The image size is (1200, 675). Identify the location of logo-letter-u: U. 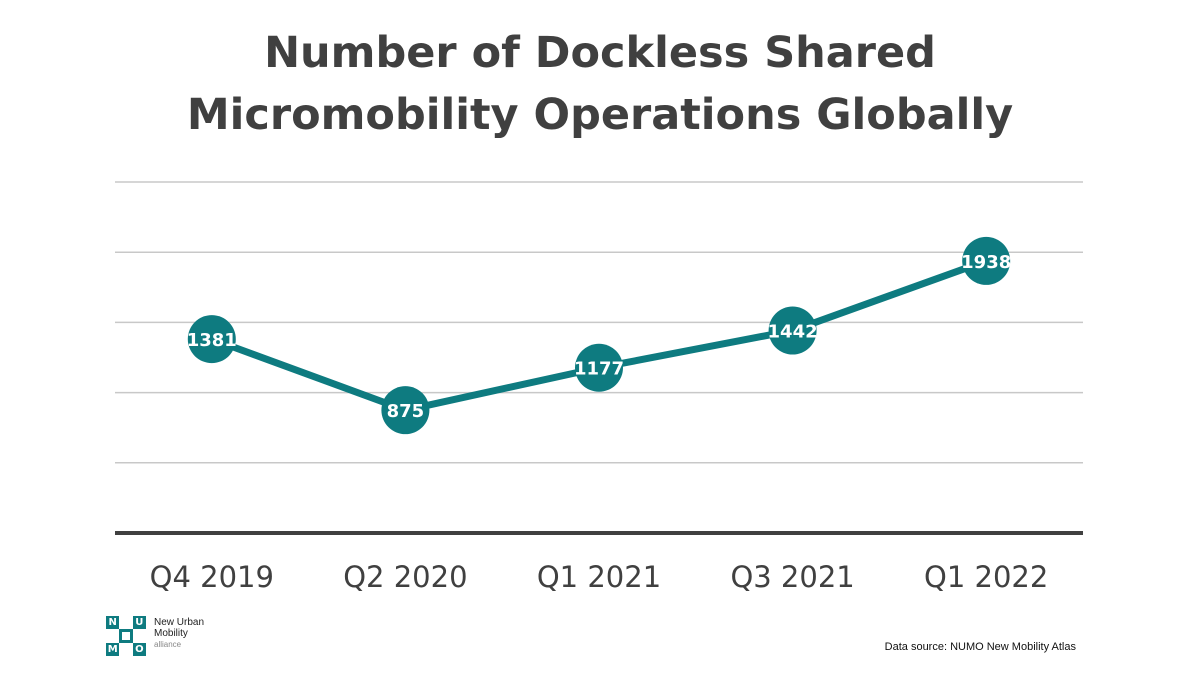
(139, 623).